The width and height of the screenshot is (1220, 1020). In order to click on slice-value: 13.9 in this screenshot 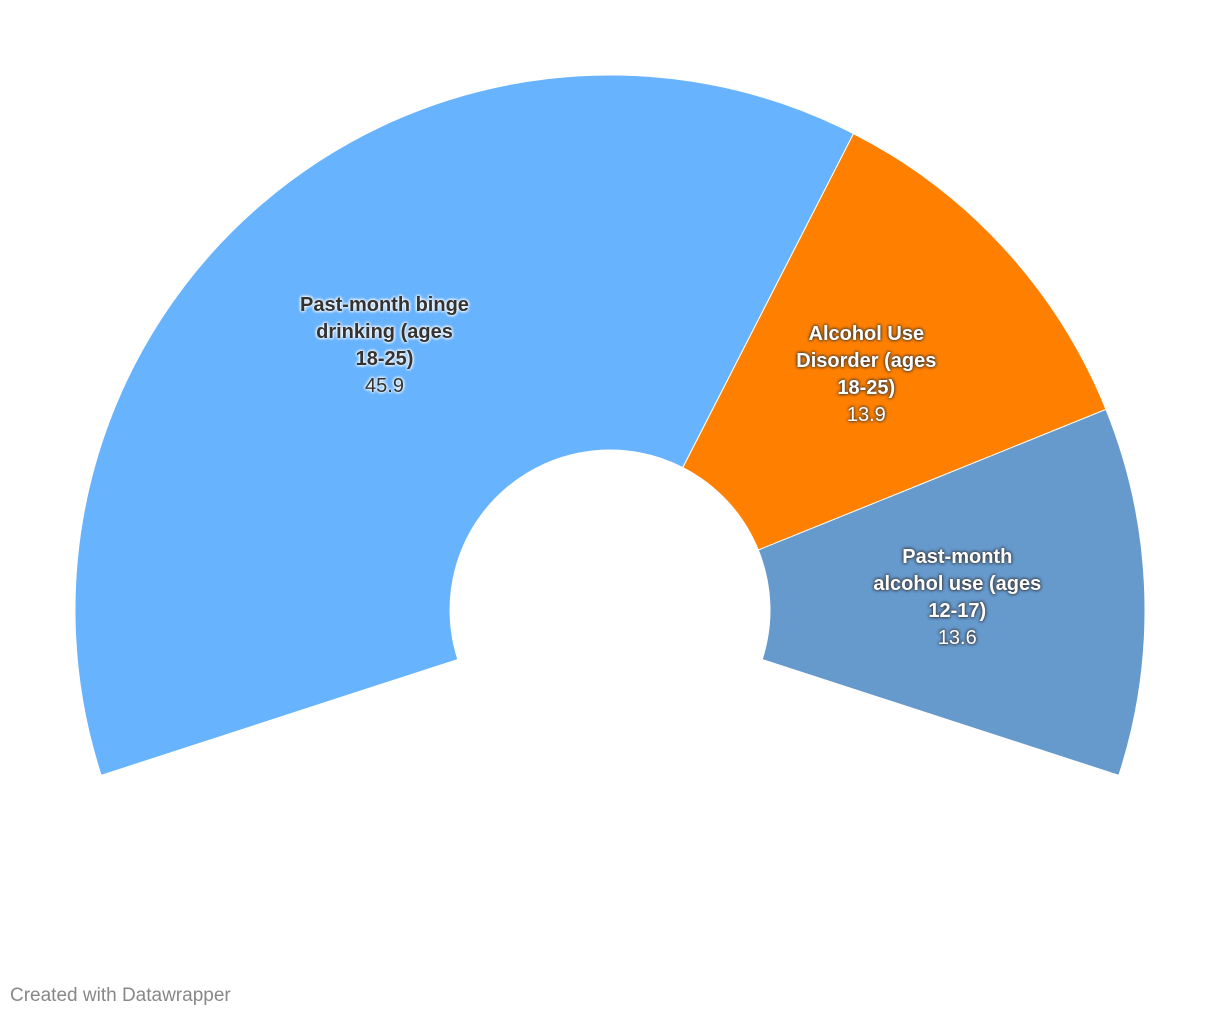, I will do `click(866, 415)`.